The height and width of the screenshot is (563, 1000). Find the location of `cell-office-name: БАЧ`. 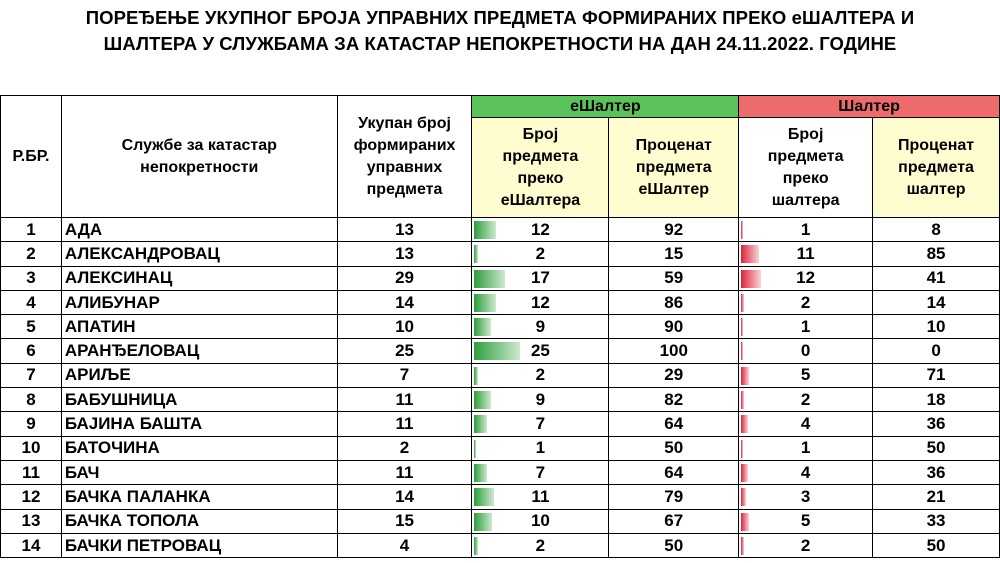

cell-office-name: БАЧ is located at coordinates (199, 472).